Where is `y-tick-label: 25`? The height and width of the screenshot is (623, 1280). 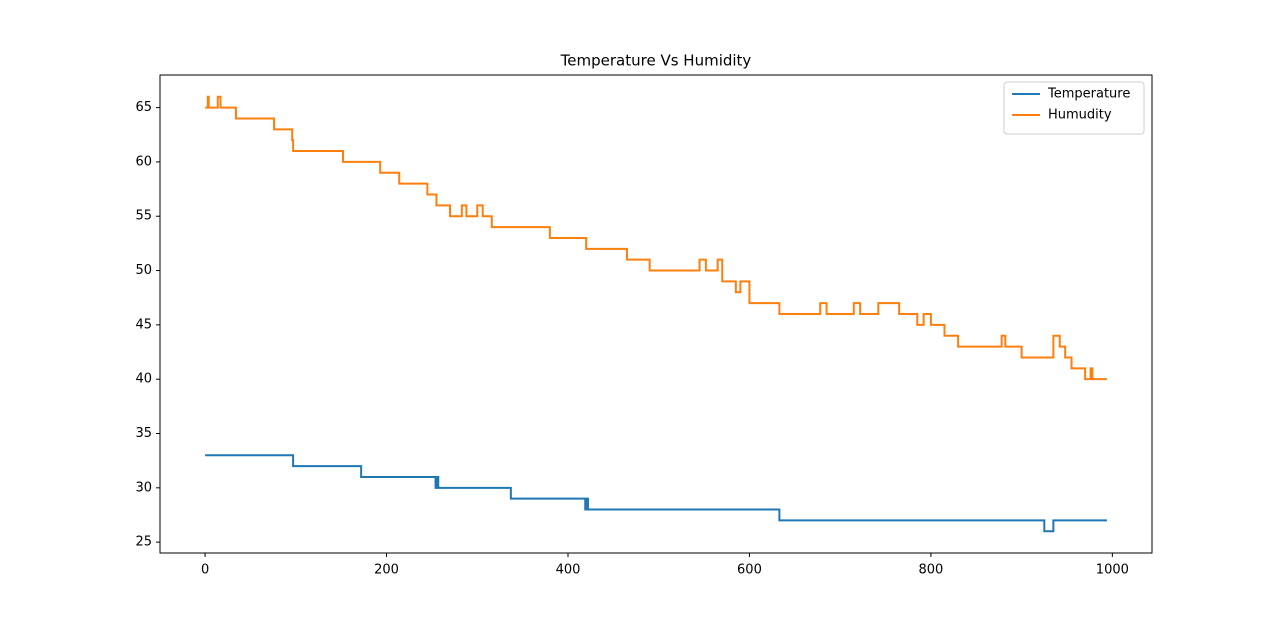
y-tick-label: 25 is located at coordinates (143, 542).